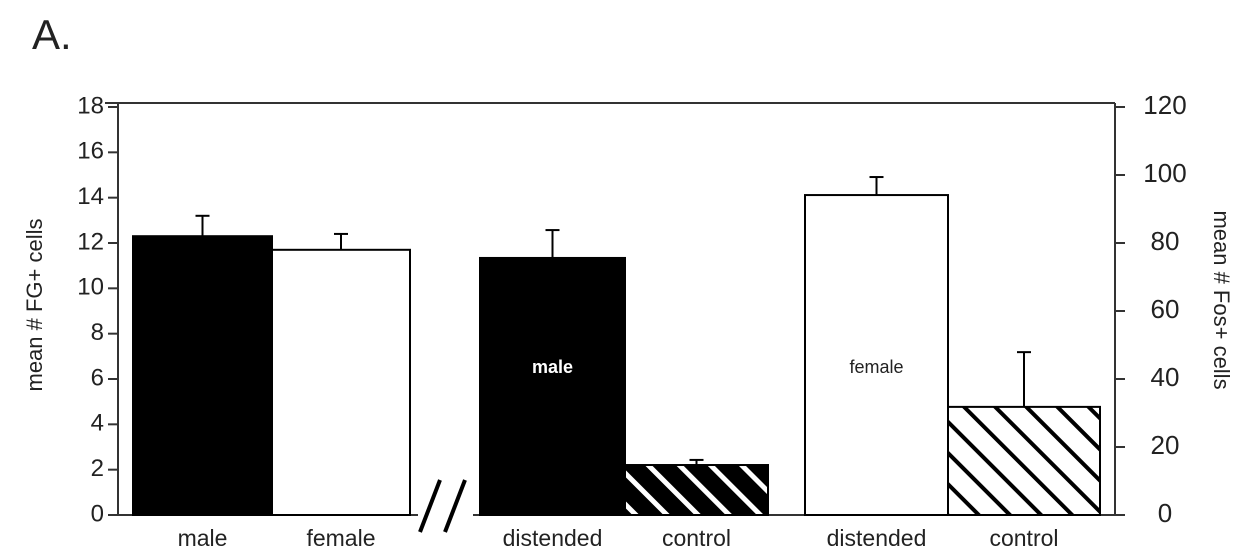 The width and height of the screenshot is (1246, 558). Describe the element at coordinates (97, 423) in the screenshot. I see `y-tick-label: 4` at that location.